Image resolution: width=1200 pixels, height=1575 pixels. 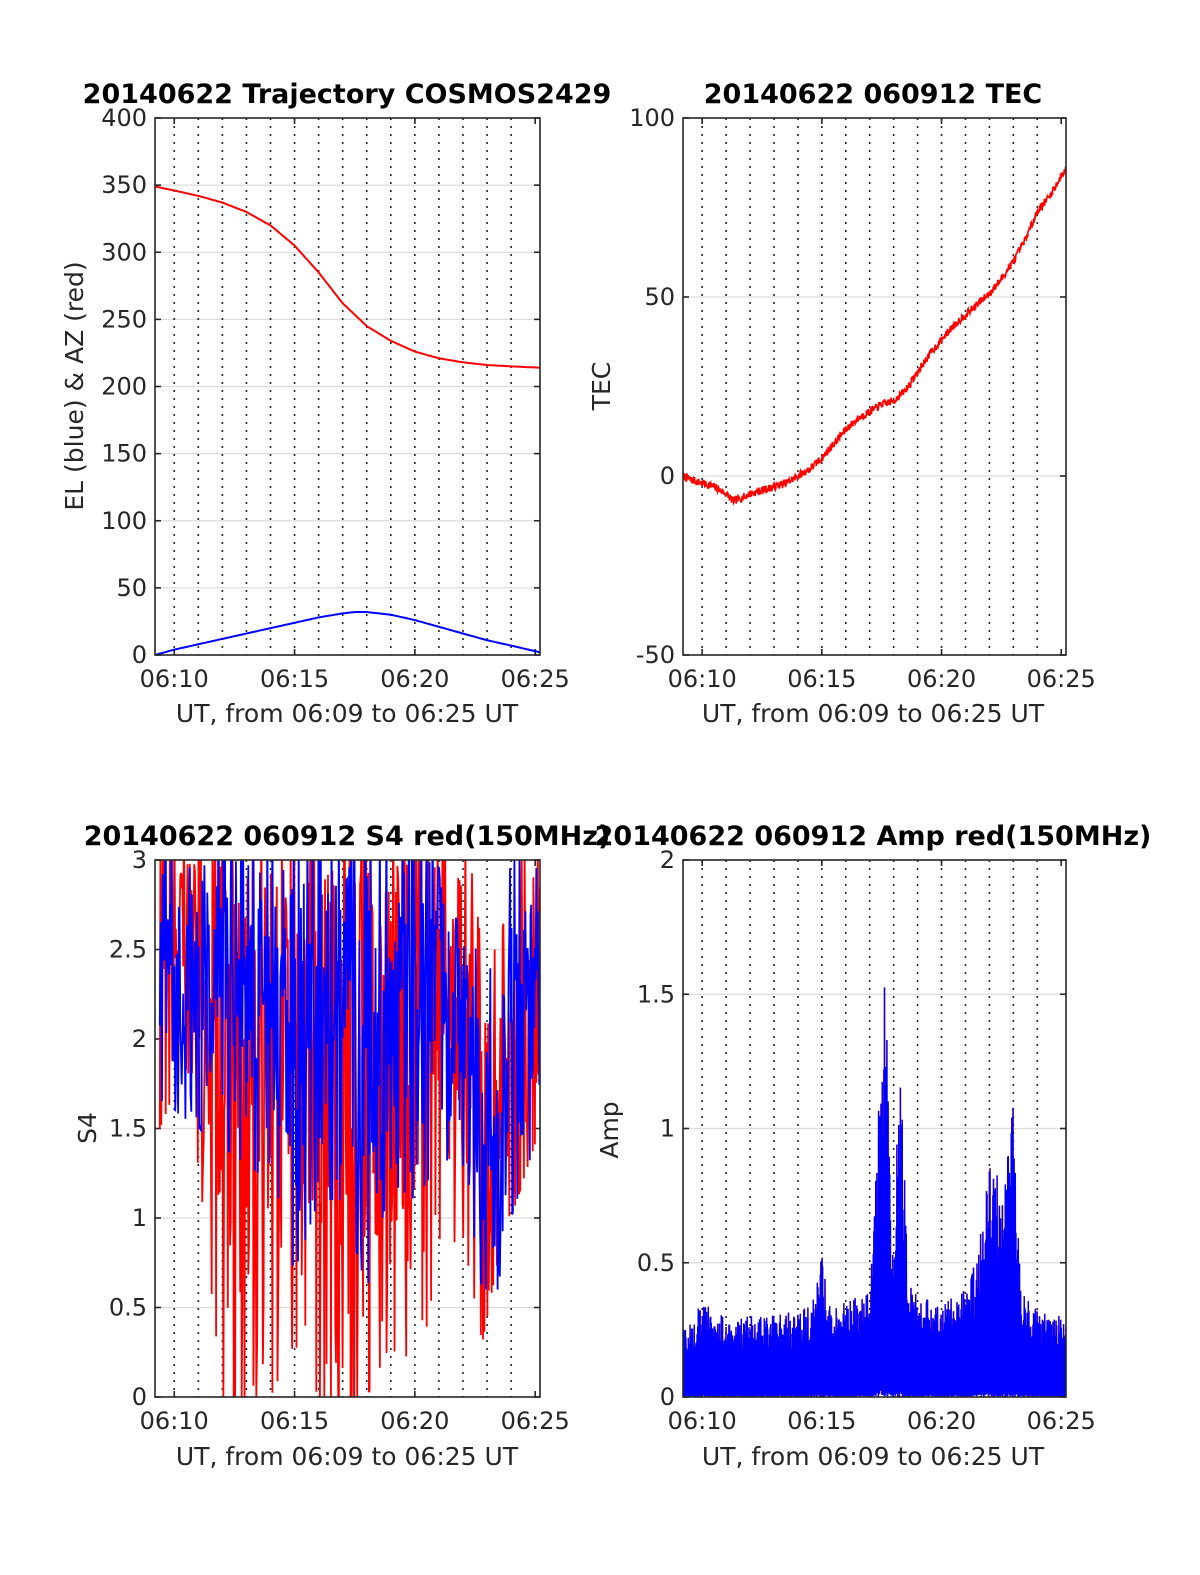 What do you see at coordinates (124, 118) in the screenshot?
I see `y-tick-label: 400` at bounding box center [124, 118].